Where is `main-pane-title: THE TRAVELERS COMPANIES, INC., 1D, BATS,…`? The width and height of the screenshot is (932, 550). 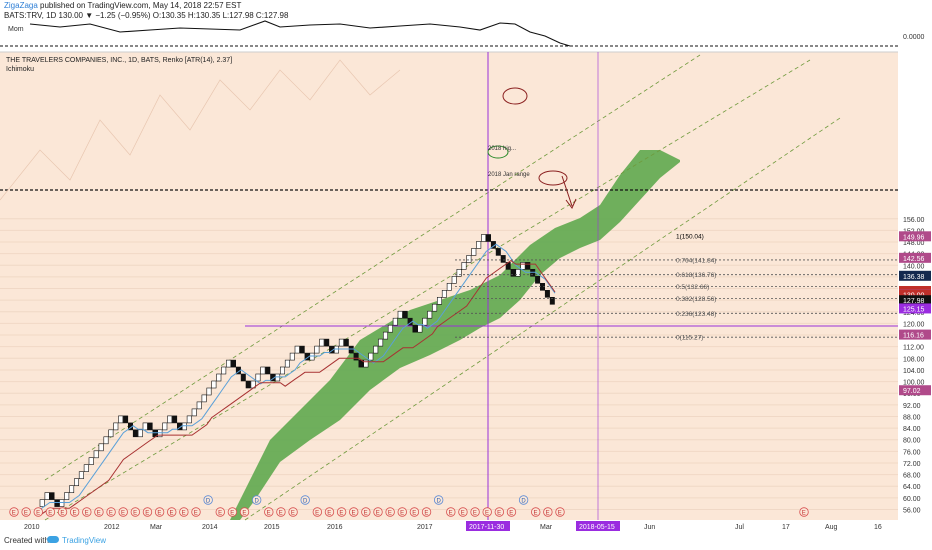
main-pane-title: THE TRAVELERS COMPANIES, INC., 1D, BATS,… is located at coordinates (119, 60).